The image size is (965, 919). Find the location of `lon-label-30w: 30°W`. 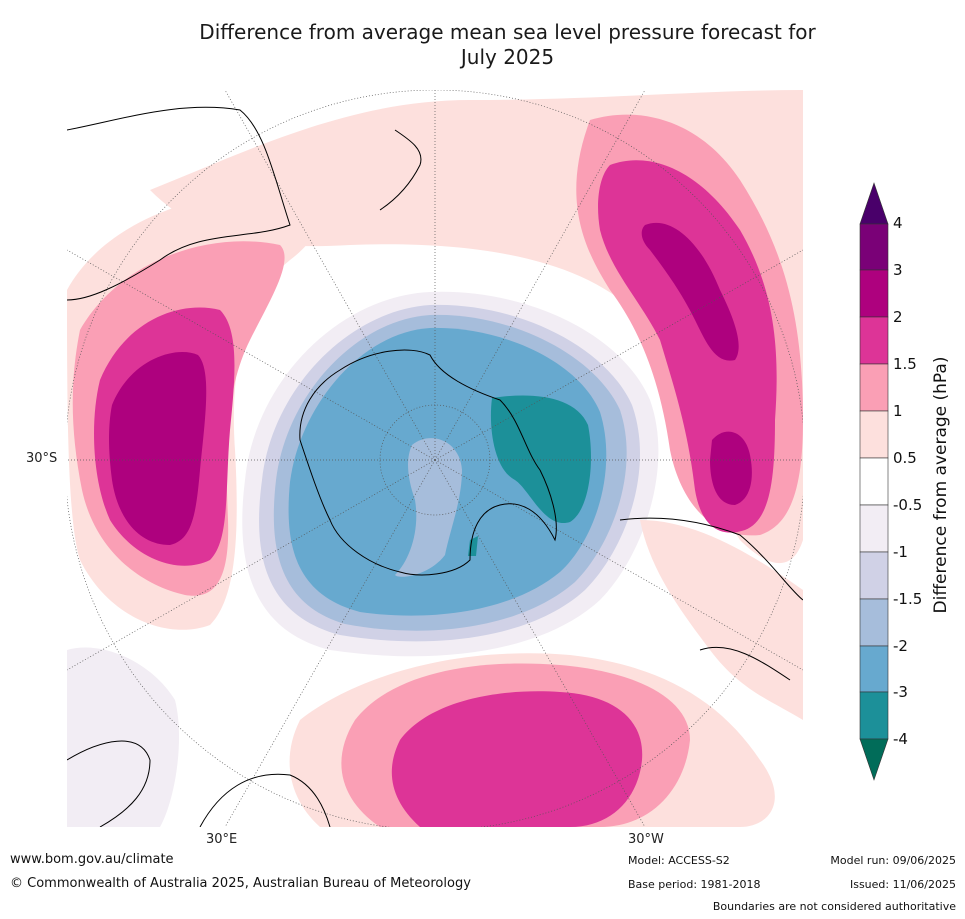

lon-label-30w: 30°W is located at coordinates (646, 839).